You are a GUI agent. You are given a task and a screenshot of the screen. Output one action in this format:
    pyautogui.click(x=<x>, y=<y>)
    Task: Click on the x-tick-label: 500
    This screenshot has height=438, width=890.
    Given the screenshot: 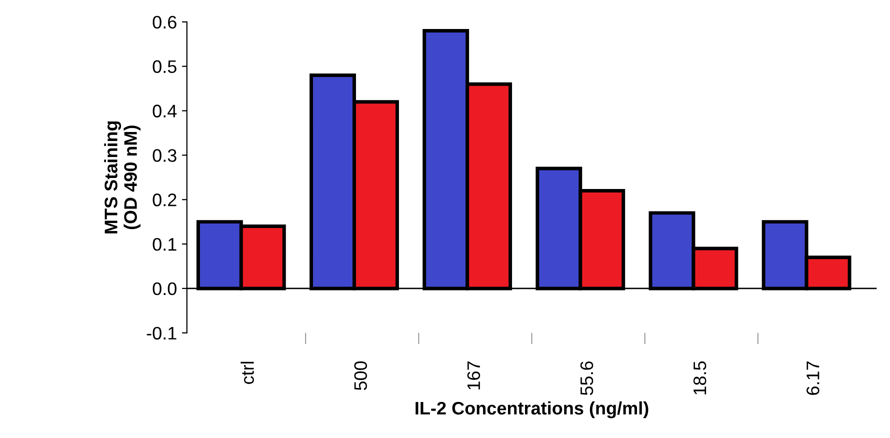 What is the action you would take?
    pyautogui.click(x=361, y=375)
    